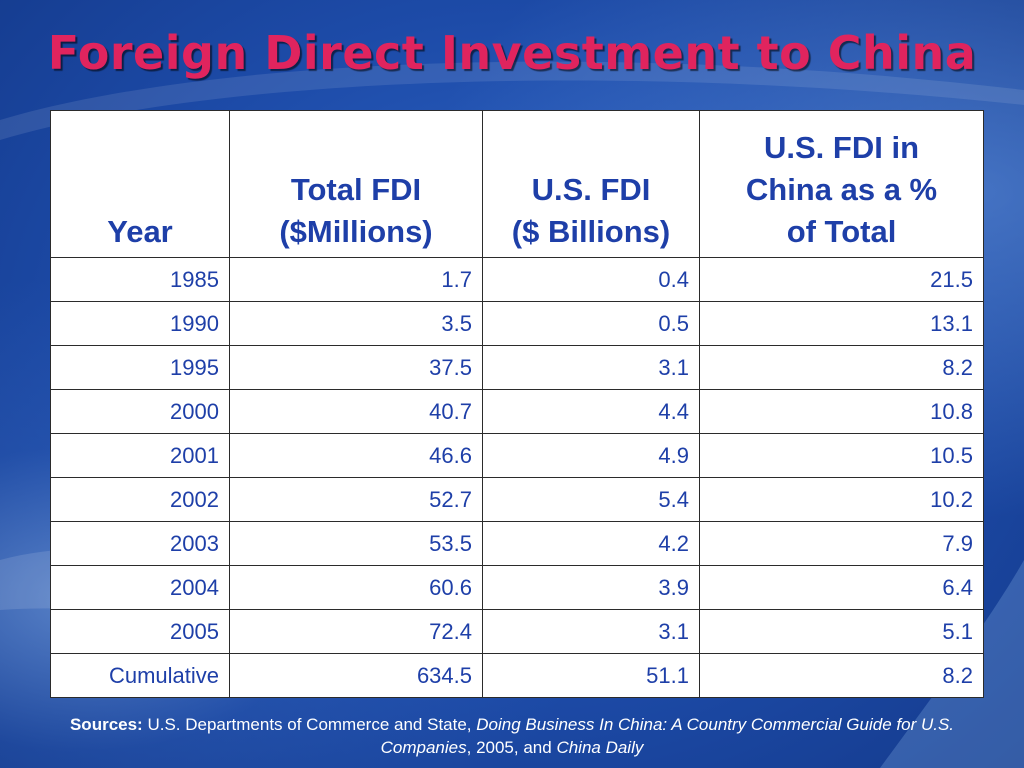 The width and height of the screenshot is (1024, 768). What do you see at coordinates (140, 543) in the screenshot?
I see `cell-year: 2003` at bounding box center [140, 543].